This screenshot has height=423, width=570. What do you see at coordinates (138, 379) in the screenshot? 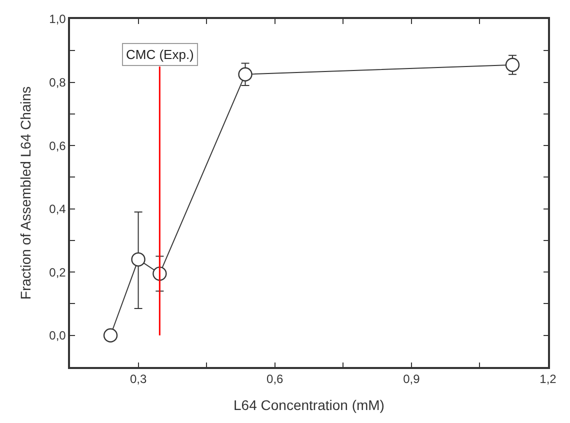
I see `x-tick-label: 0,3` at bounding box center [138, 379].